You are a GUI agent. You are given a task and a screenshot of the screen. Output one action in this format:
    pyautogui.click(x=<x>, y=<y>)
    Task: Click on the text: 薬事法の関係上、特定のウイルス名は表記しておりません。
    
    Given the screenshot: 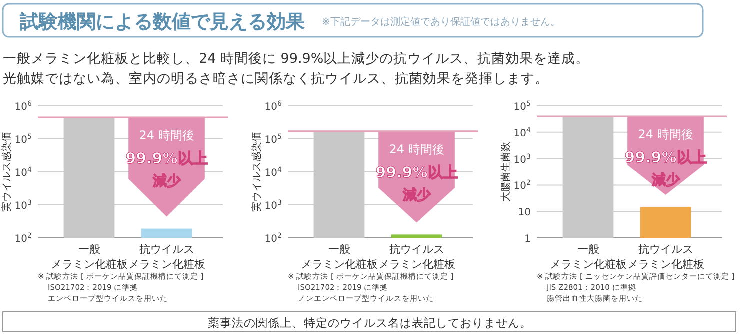 What is the action you would take?
    pyautogui.click(x=370, y=323)
    